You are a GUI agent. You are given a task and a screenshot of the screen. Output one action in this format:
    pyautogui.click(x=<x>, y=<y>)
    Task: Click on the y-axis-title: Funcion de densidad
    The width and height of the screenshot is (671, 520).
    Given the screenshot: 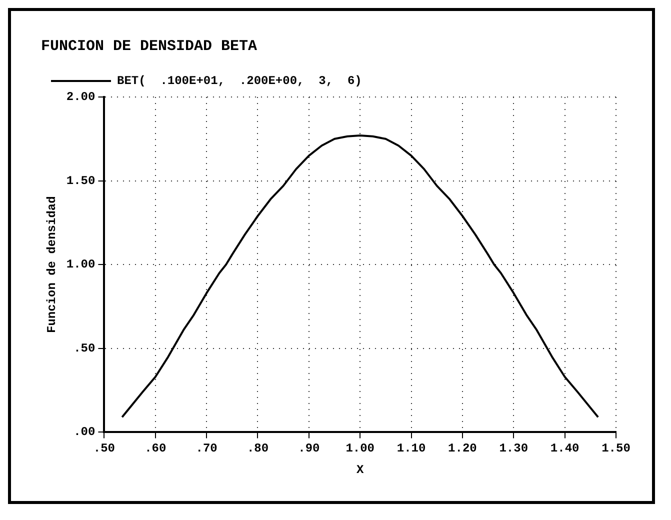 What is the action you would take?
    pyautogui.click(x=52, y=265)
    